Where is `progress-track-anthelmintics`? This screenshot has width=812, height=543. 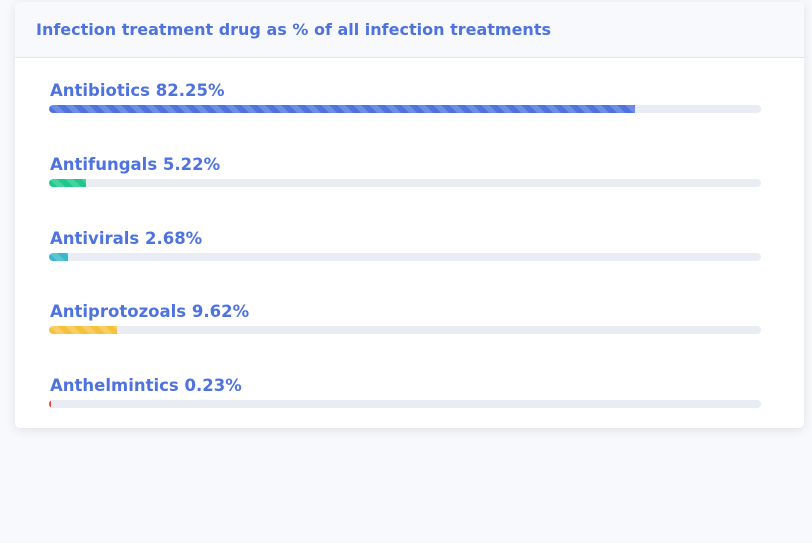
progress-track-anthelmintics is located at coordinates (405, 404).